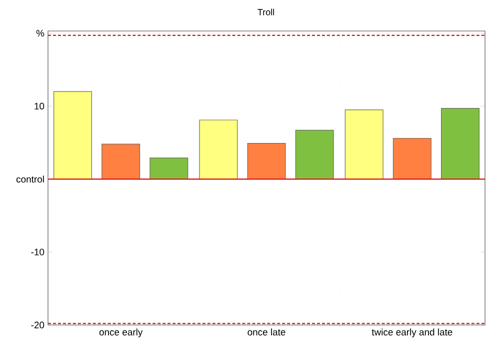 The image size is (500, 348). Describe the element at coordinates (40, 33) in the screenshot. I see `y-tick-label: %` at that location.